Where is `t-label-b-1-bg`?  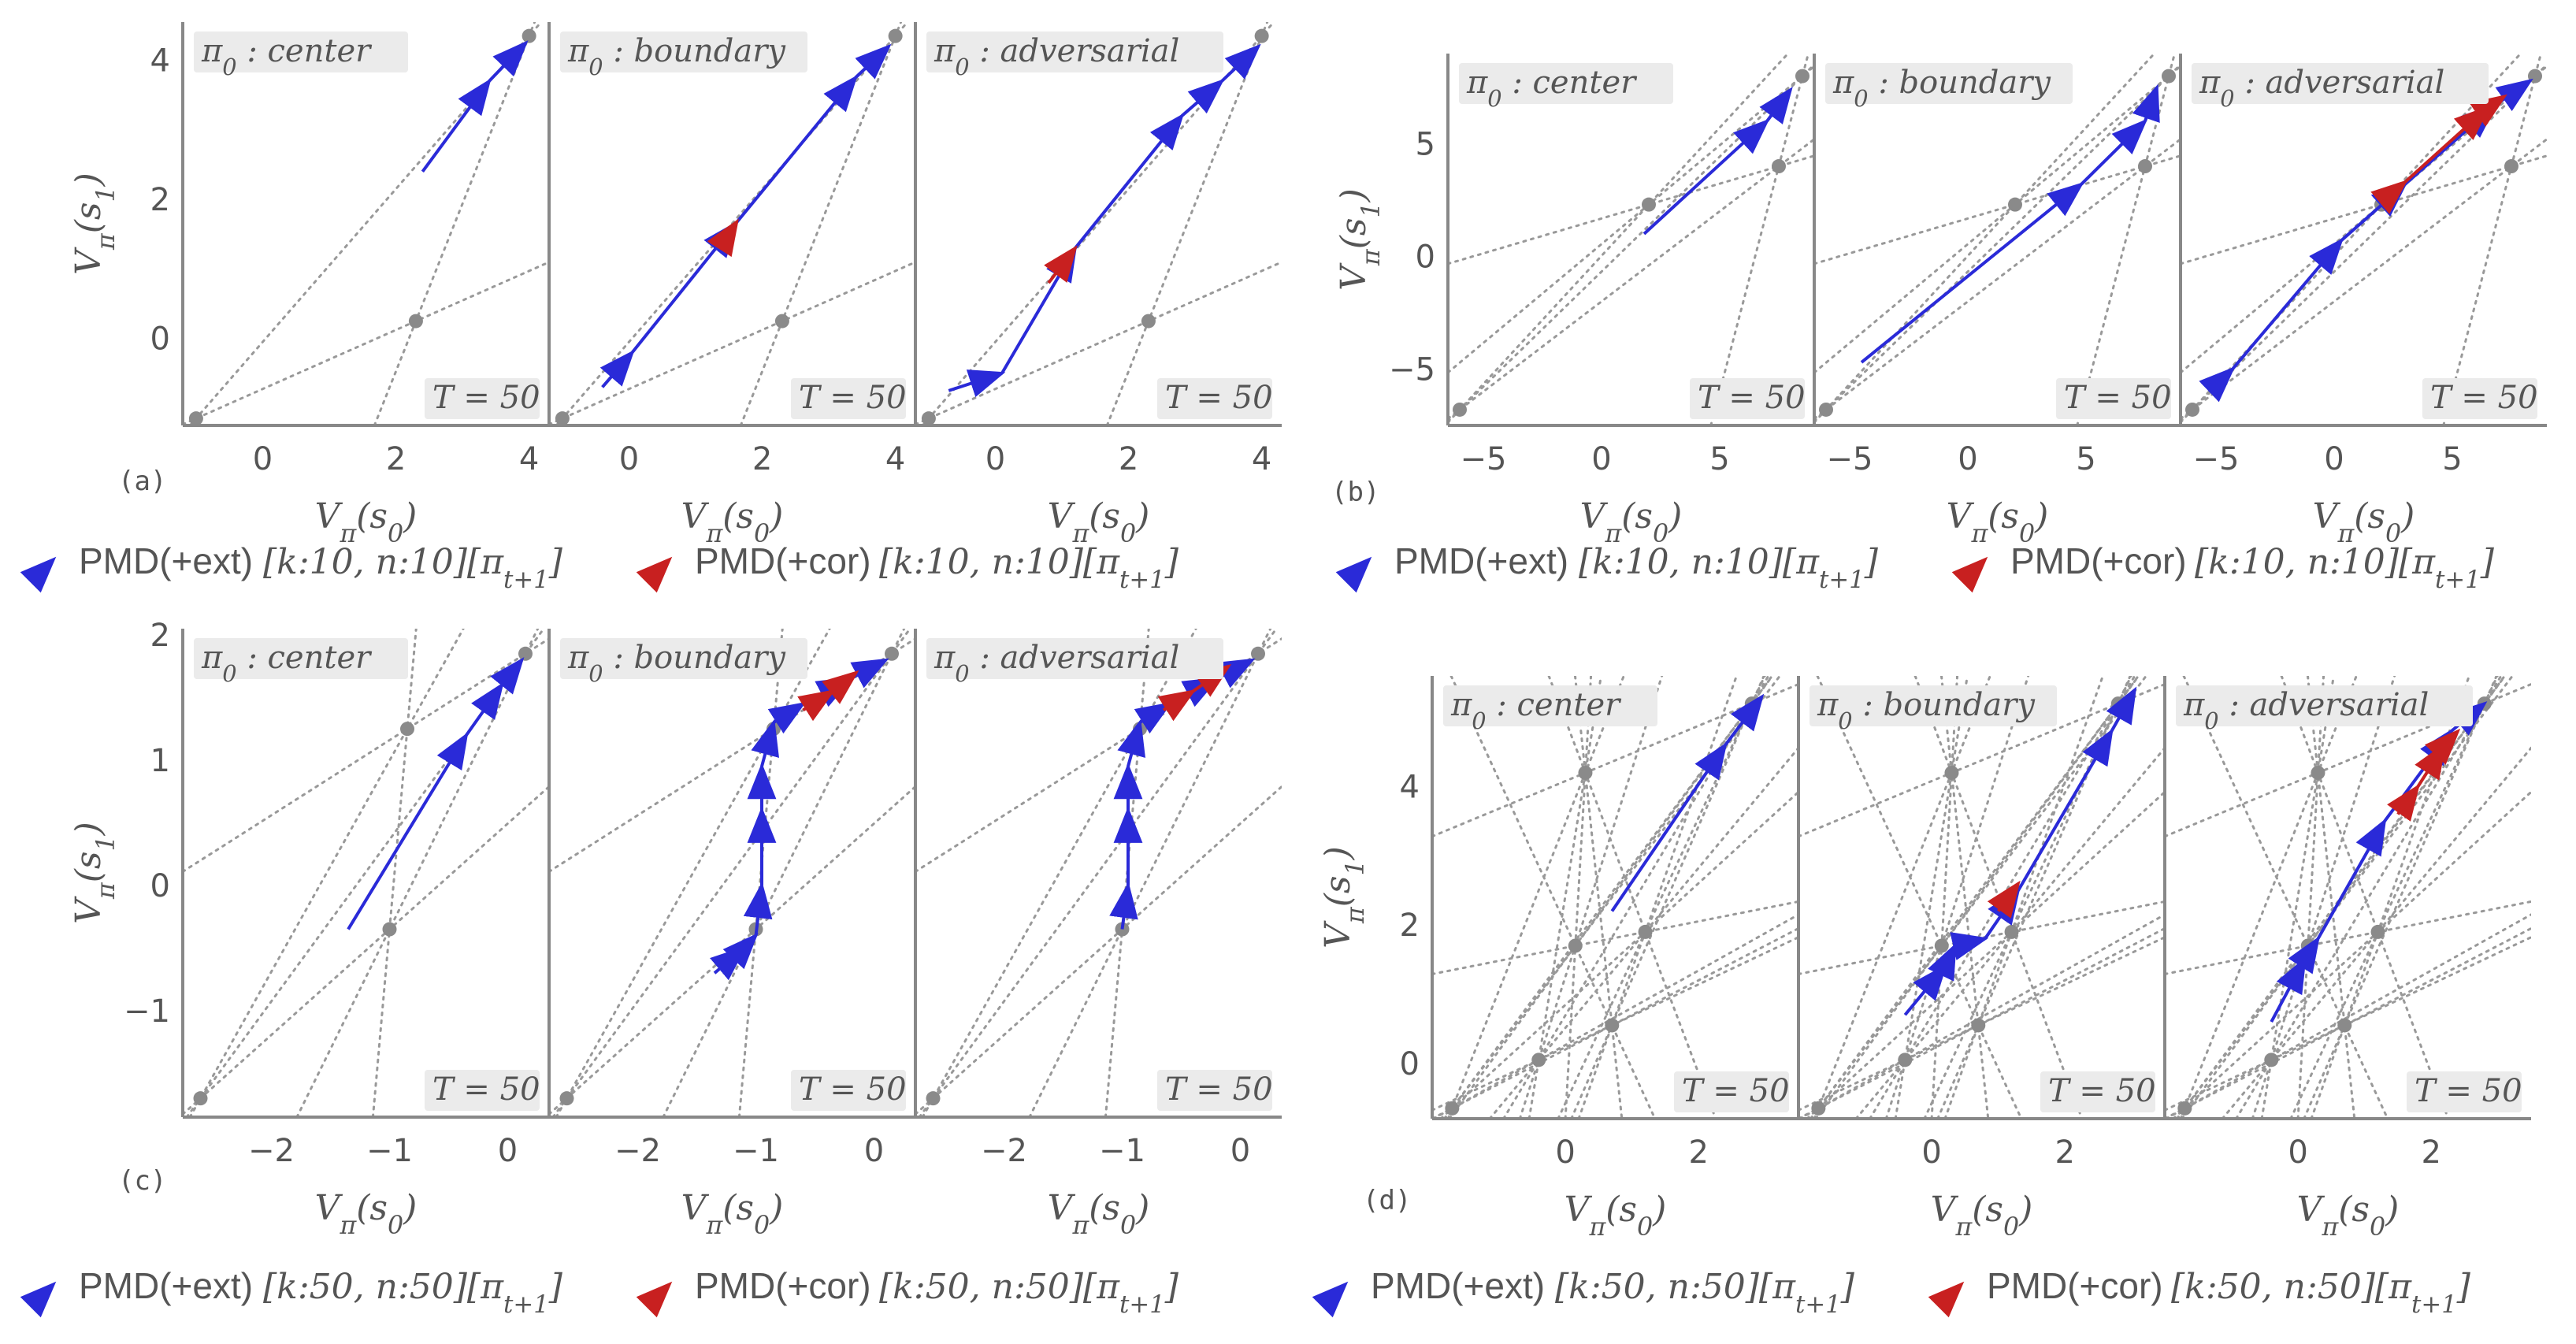 t-label-b-1-bg is located at coordinates (2113, 398).